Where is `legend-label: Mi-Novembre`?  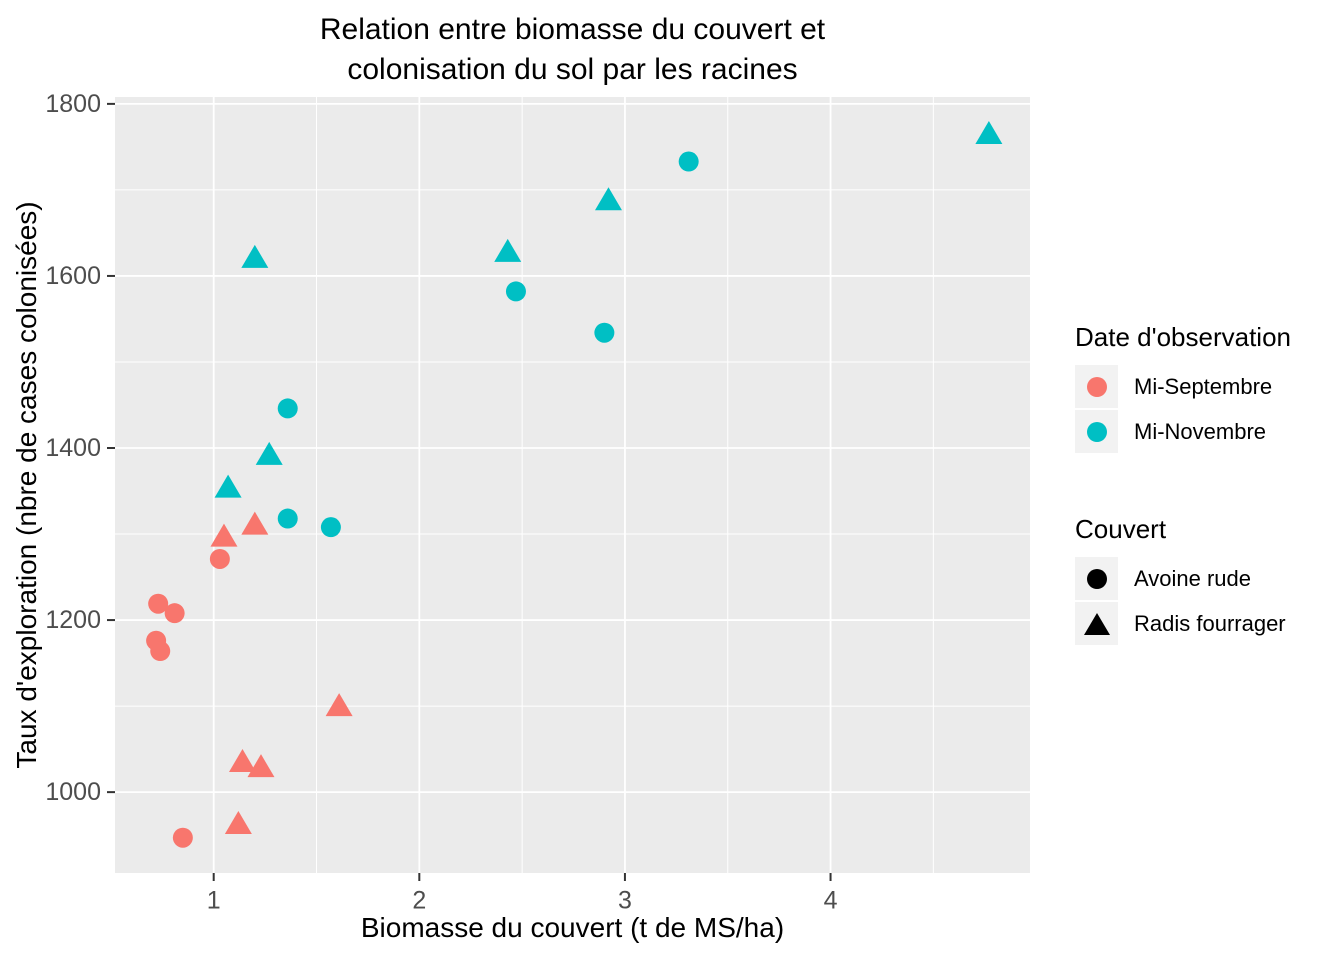
legend-label: Mi-Novembre is located at coordinates (1200, 431).